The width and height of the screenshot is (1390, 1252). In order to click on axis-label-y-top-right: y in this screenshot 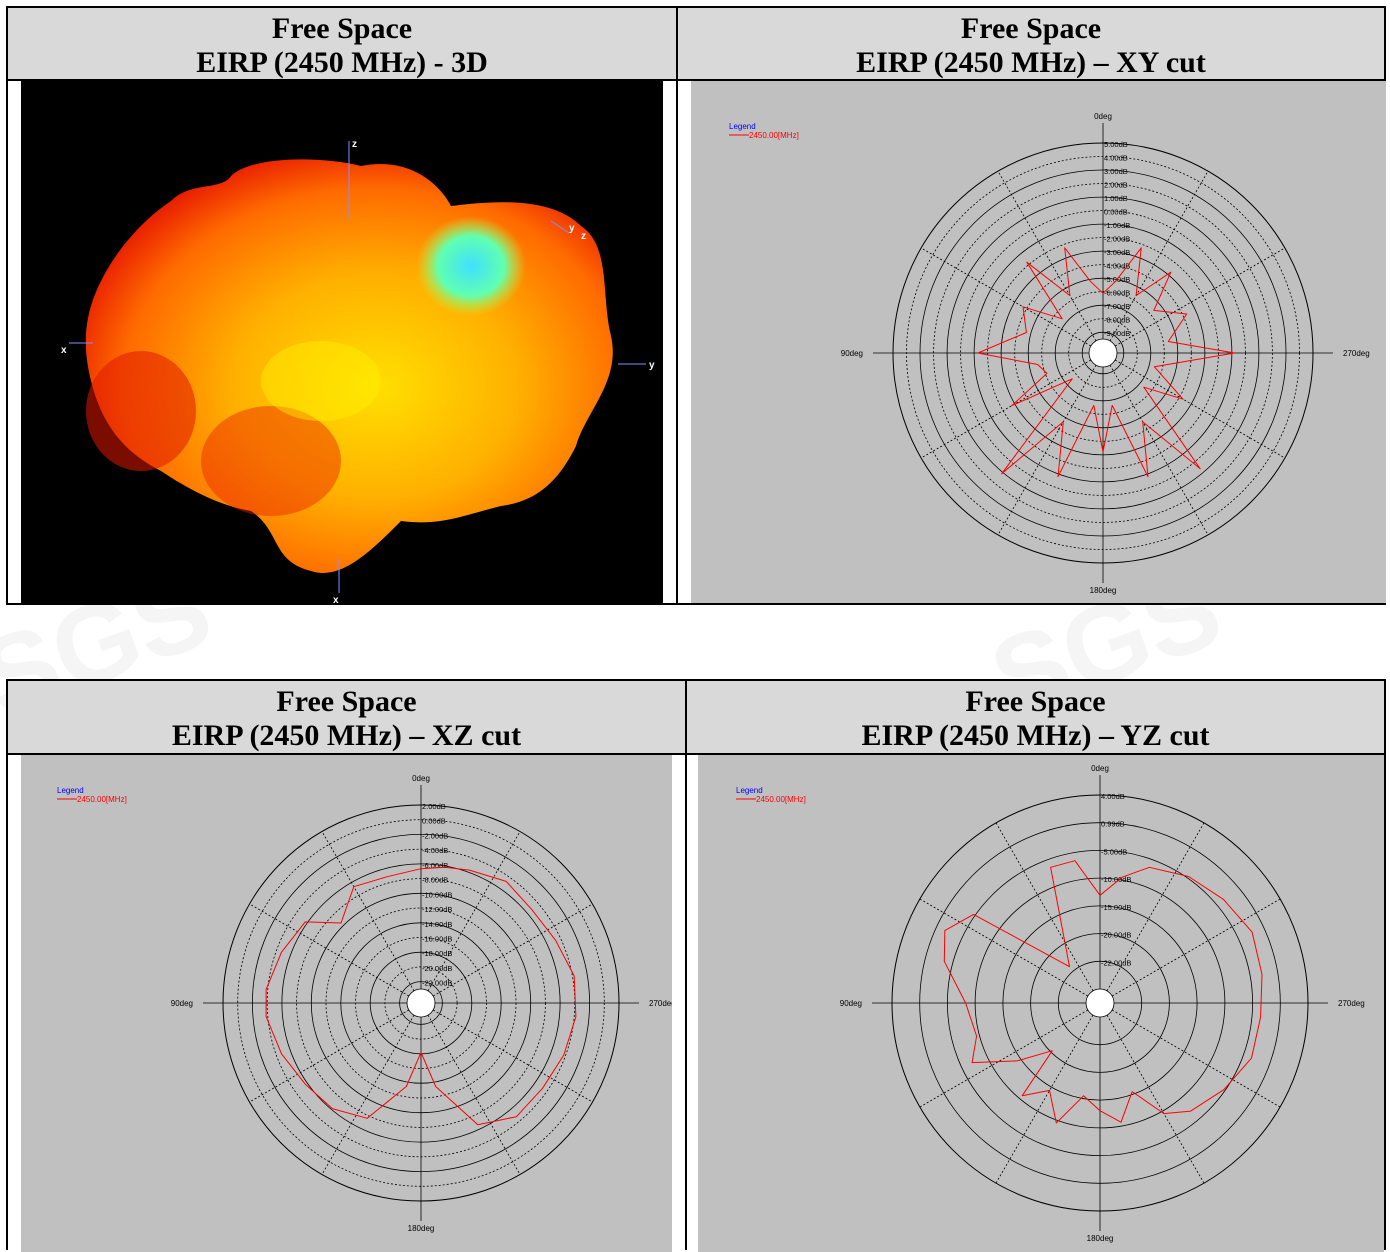, I will do `click(572, 228)`.